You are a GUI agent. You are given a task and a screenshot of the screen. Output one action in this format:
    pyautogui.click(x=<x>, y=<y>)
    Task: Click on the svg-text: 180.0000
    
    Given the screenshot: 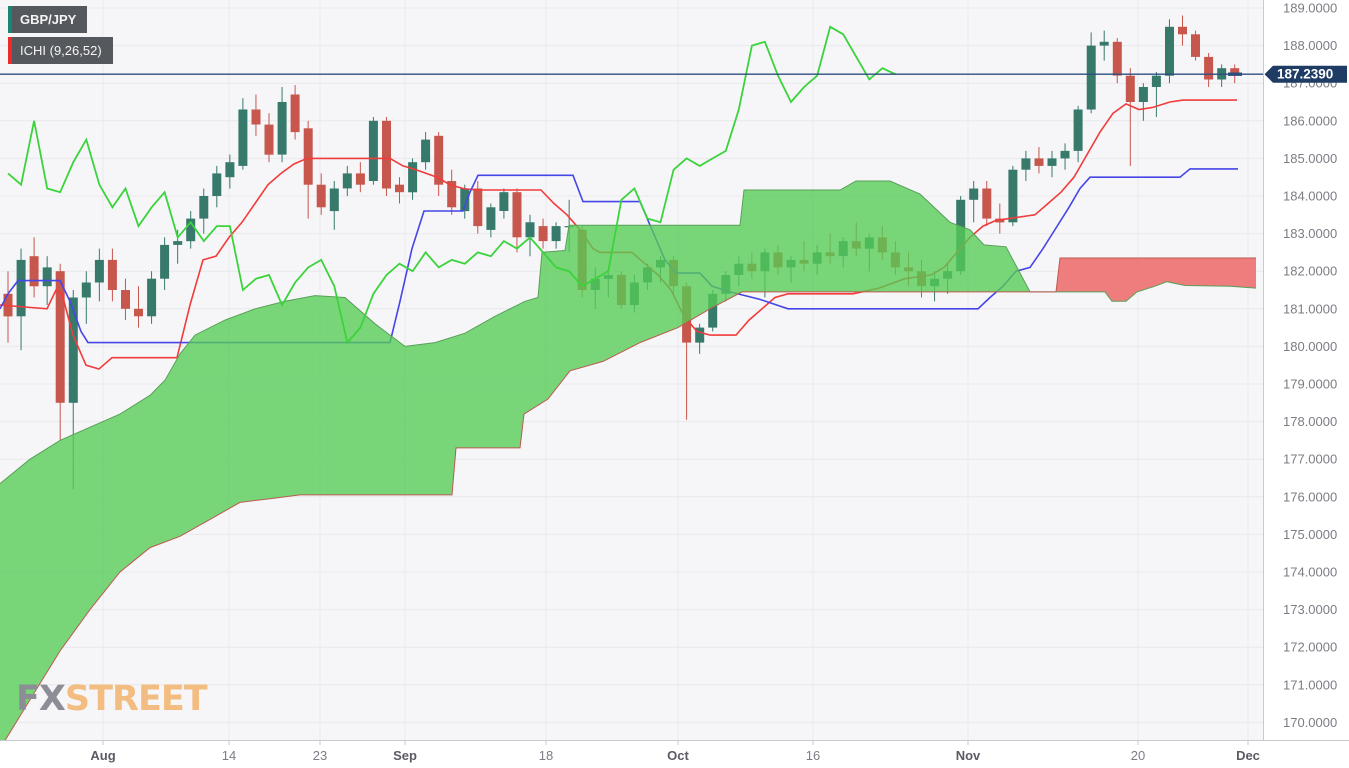 What is the action you would take?
    pyautogui.click(x=1310, y=346)
    